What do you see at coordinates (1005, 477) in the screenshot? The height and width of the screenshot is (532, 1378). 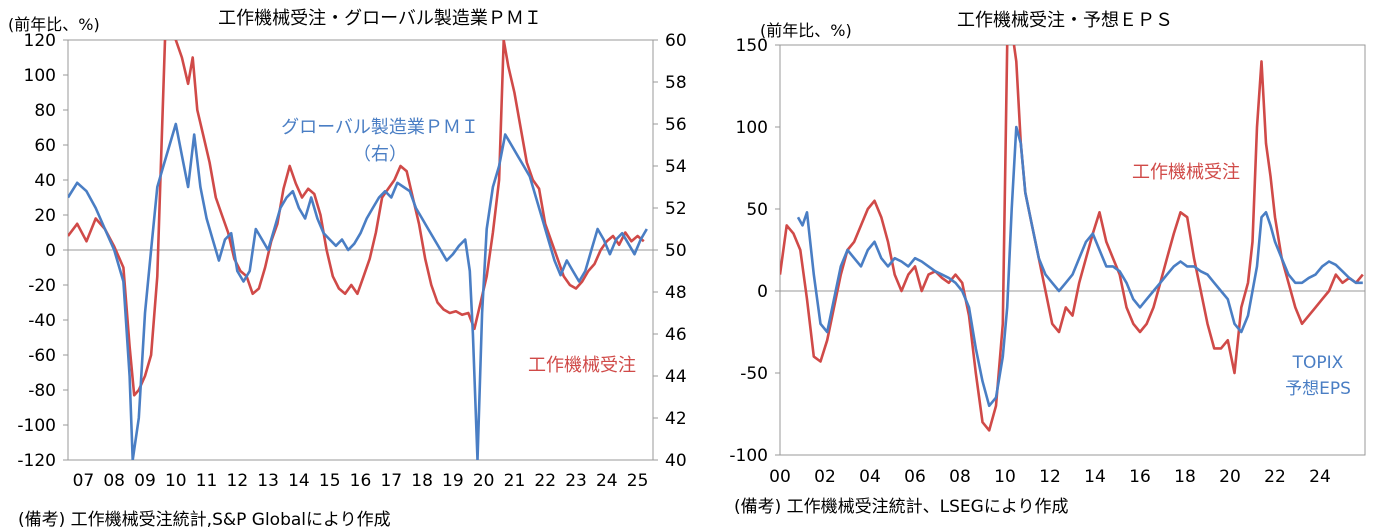 I see `right-chart-x-tick-label: 10` at bounding box center [1005, 477].